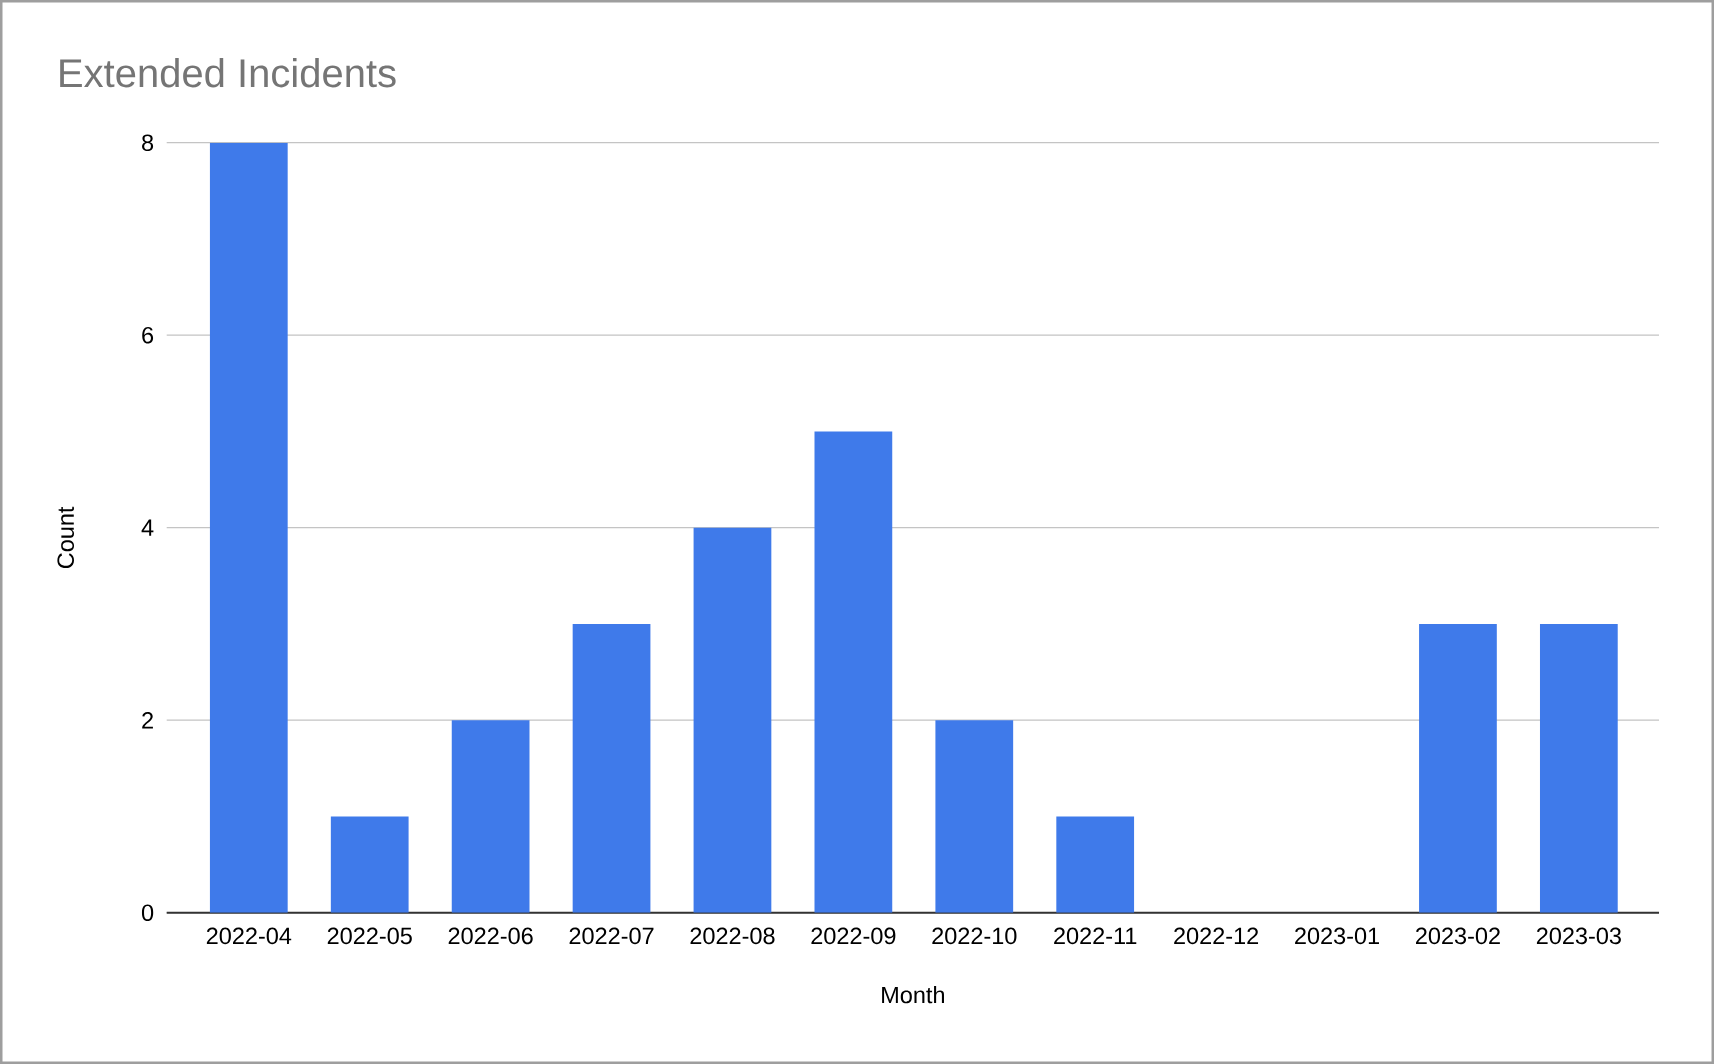  Describe the element at coordinates (490, 936) in the screenshot. I see `x-tick-label: 2022-06` at that location.